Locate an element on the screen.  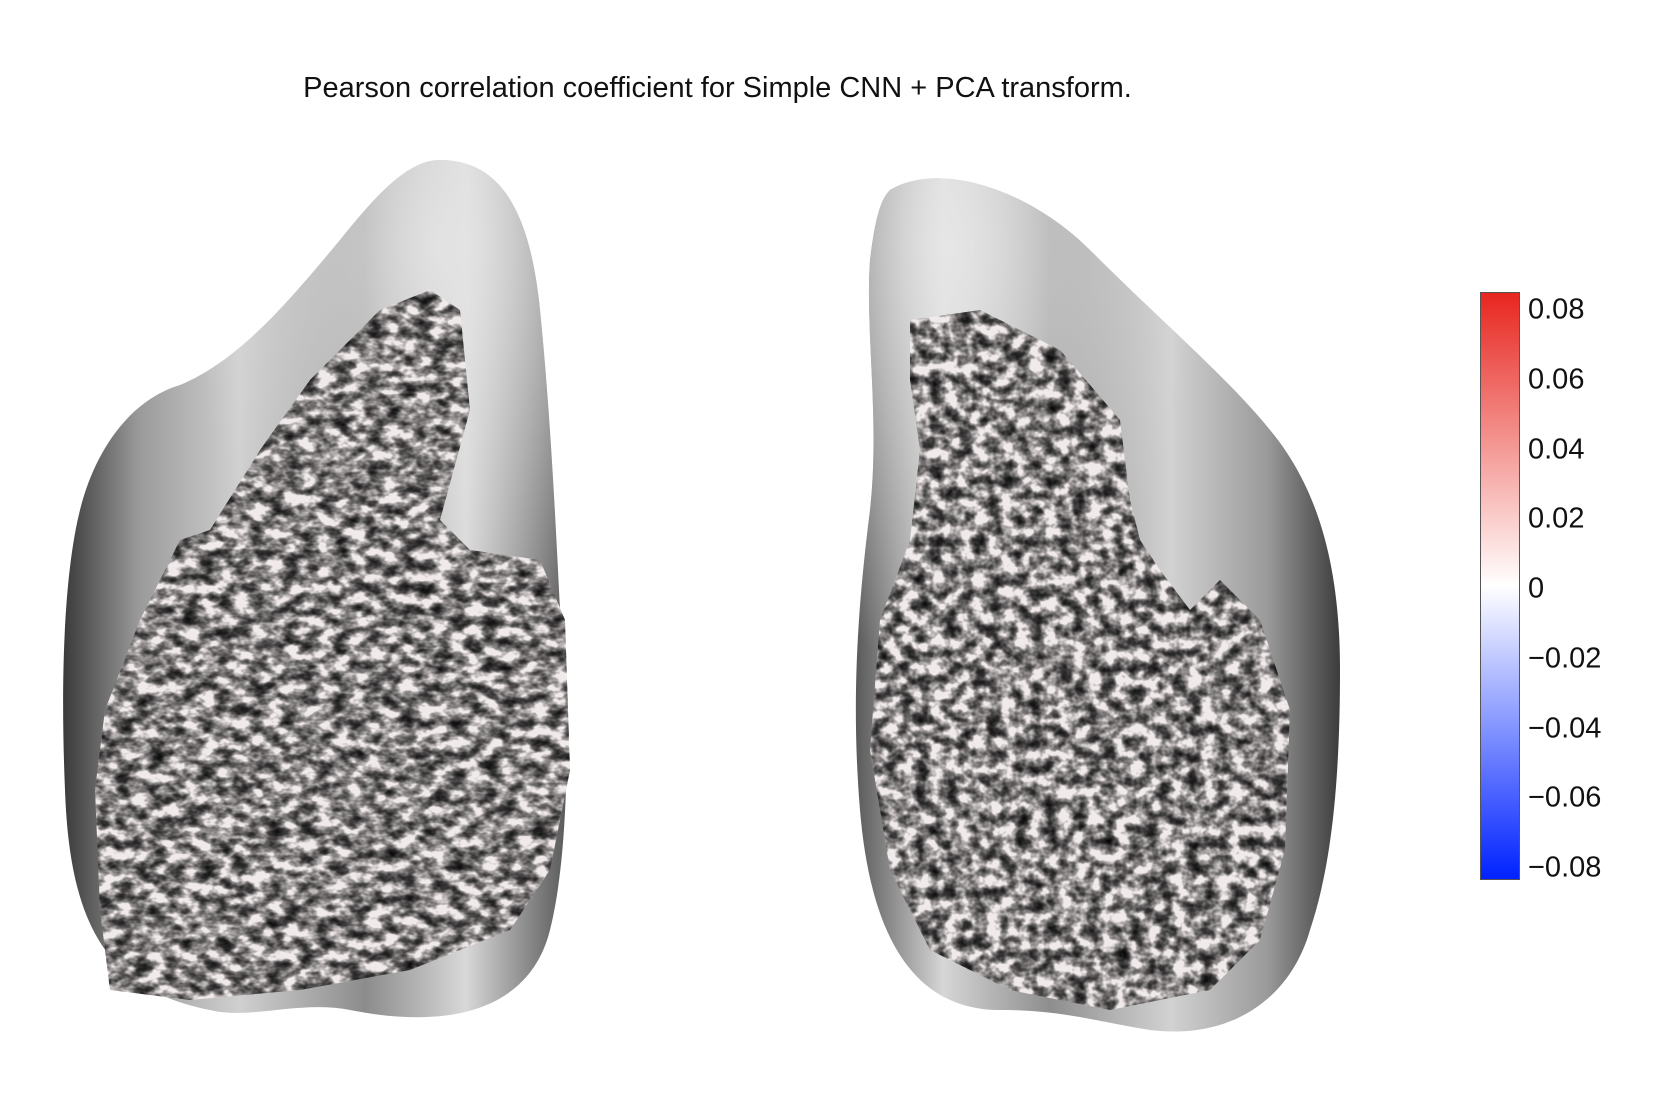
colorbar-tick-label: 0.04 is located at coordinates (1556, 449).